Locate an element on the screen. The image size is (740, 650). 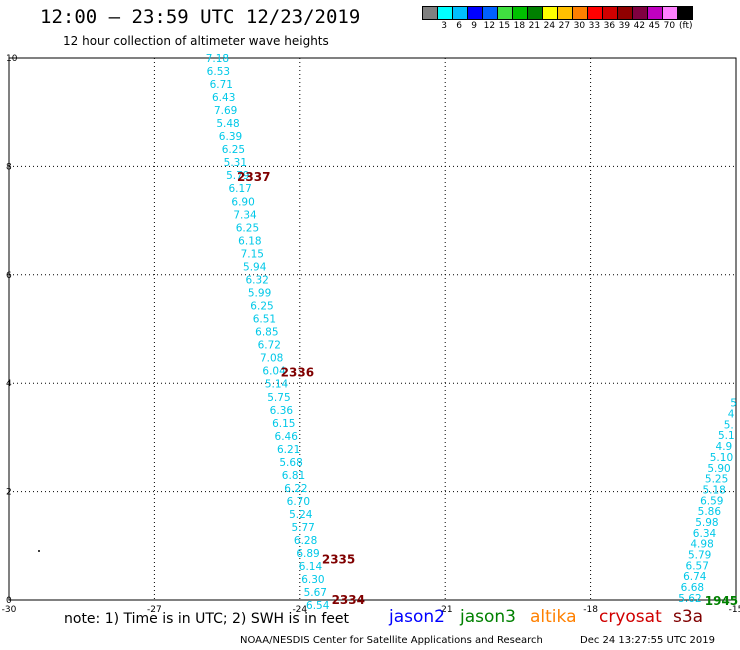
legend-label: 39 is located at coordinates (624, 26).